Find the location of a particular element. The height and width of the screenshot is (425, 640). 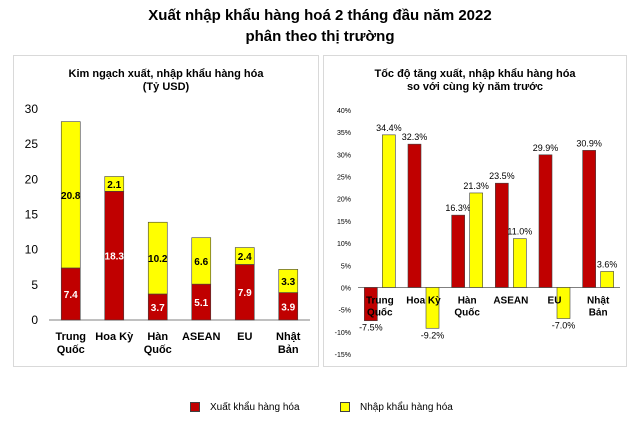

y-tick-label: 5% is located at coordinates (346, 266).